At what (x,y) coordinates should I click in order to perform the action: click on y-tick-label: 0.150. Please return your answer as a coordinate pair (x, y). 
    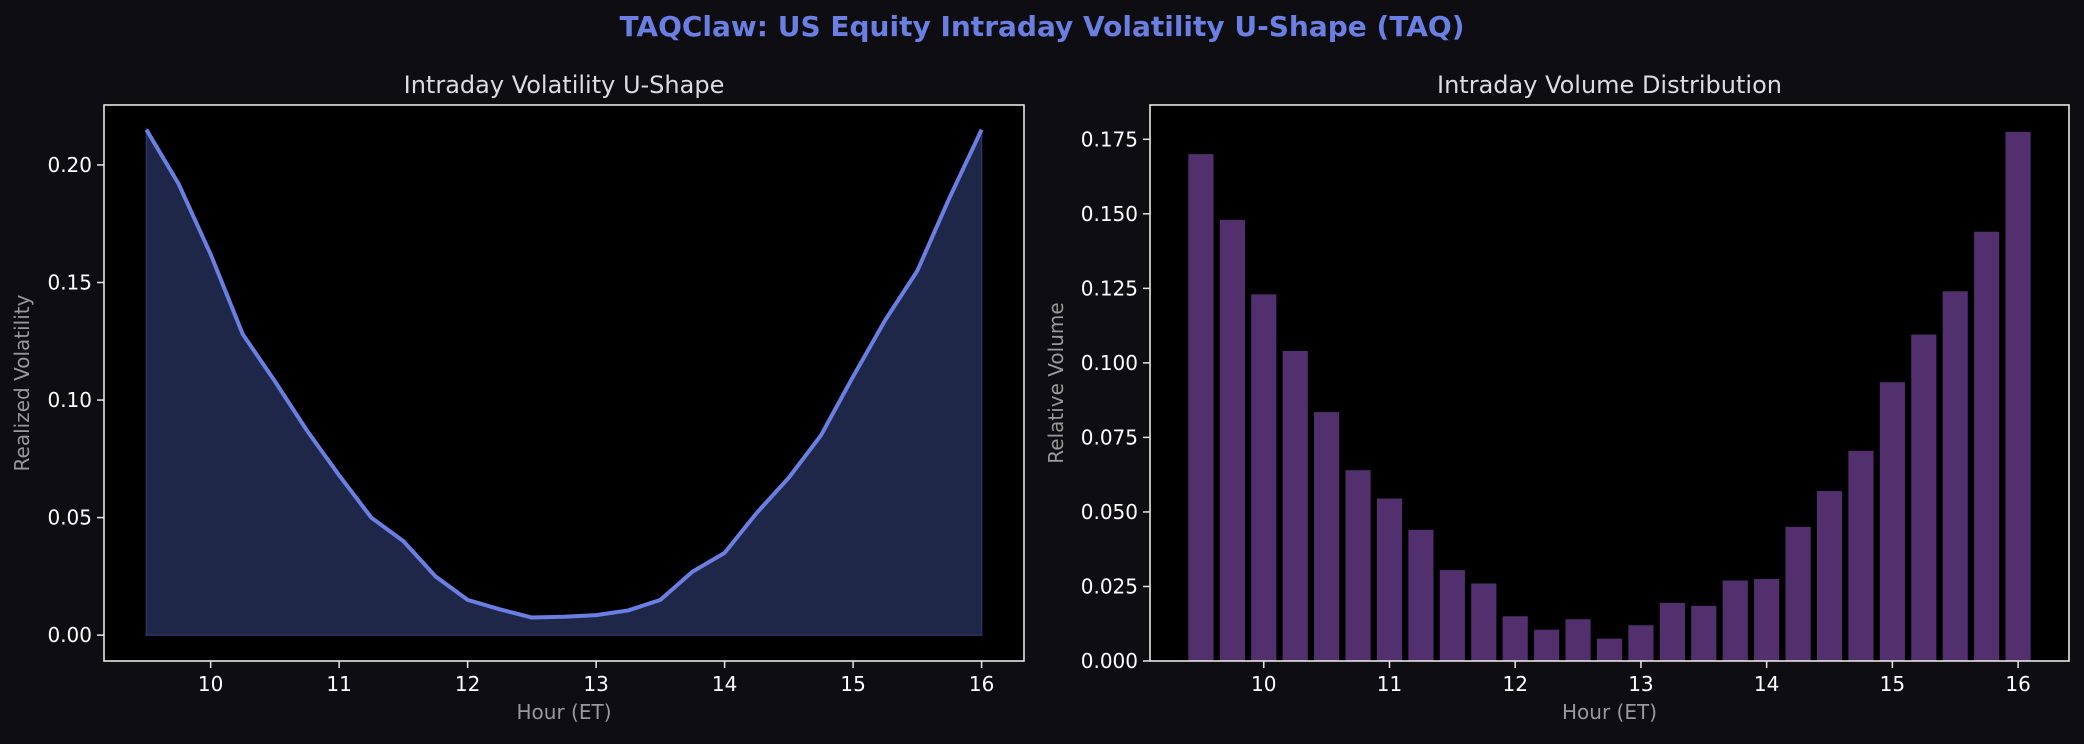
    Looking at the image, I should click on (1109, 214).